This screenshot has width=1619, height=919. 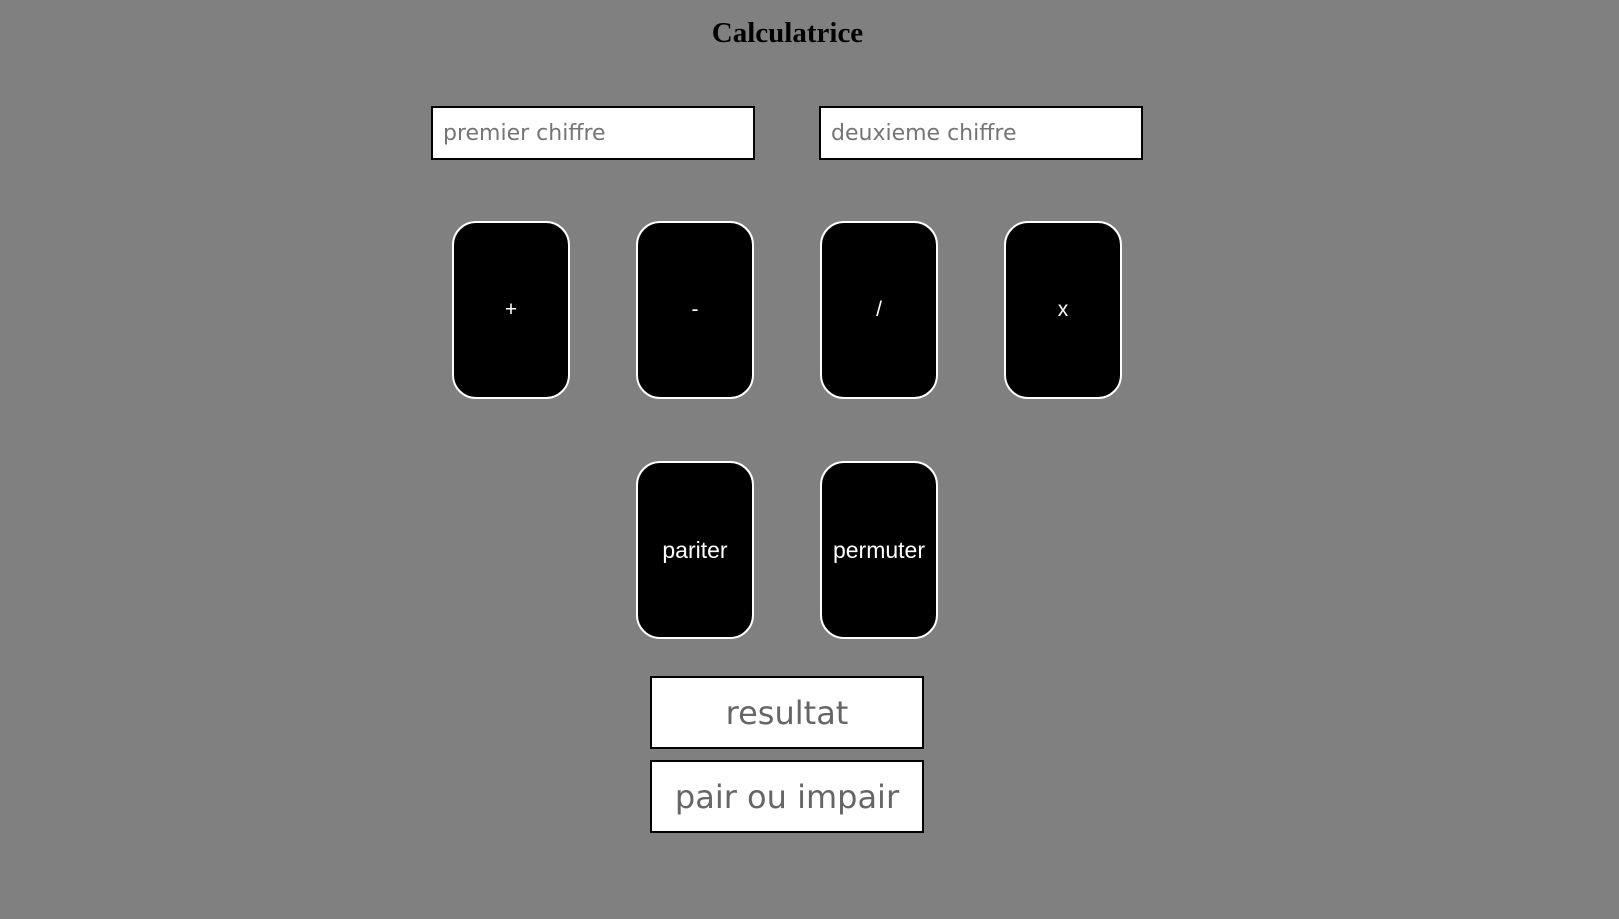 I want to click on add-button: +, so click(x=511, y=310).